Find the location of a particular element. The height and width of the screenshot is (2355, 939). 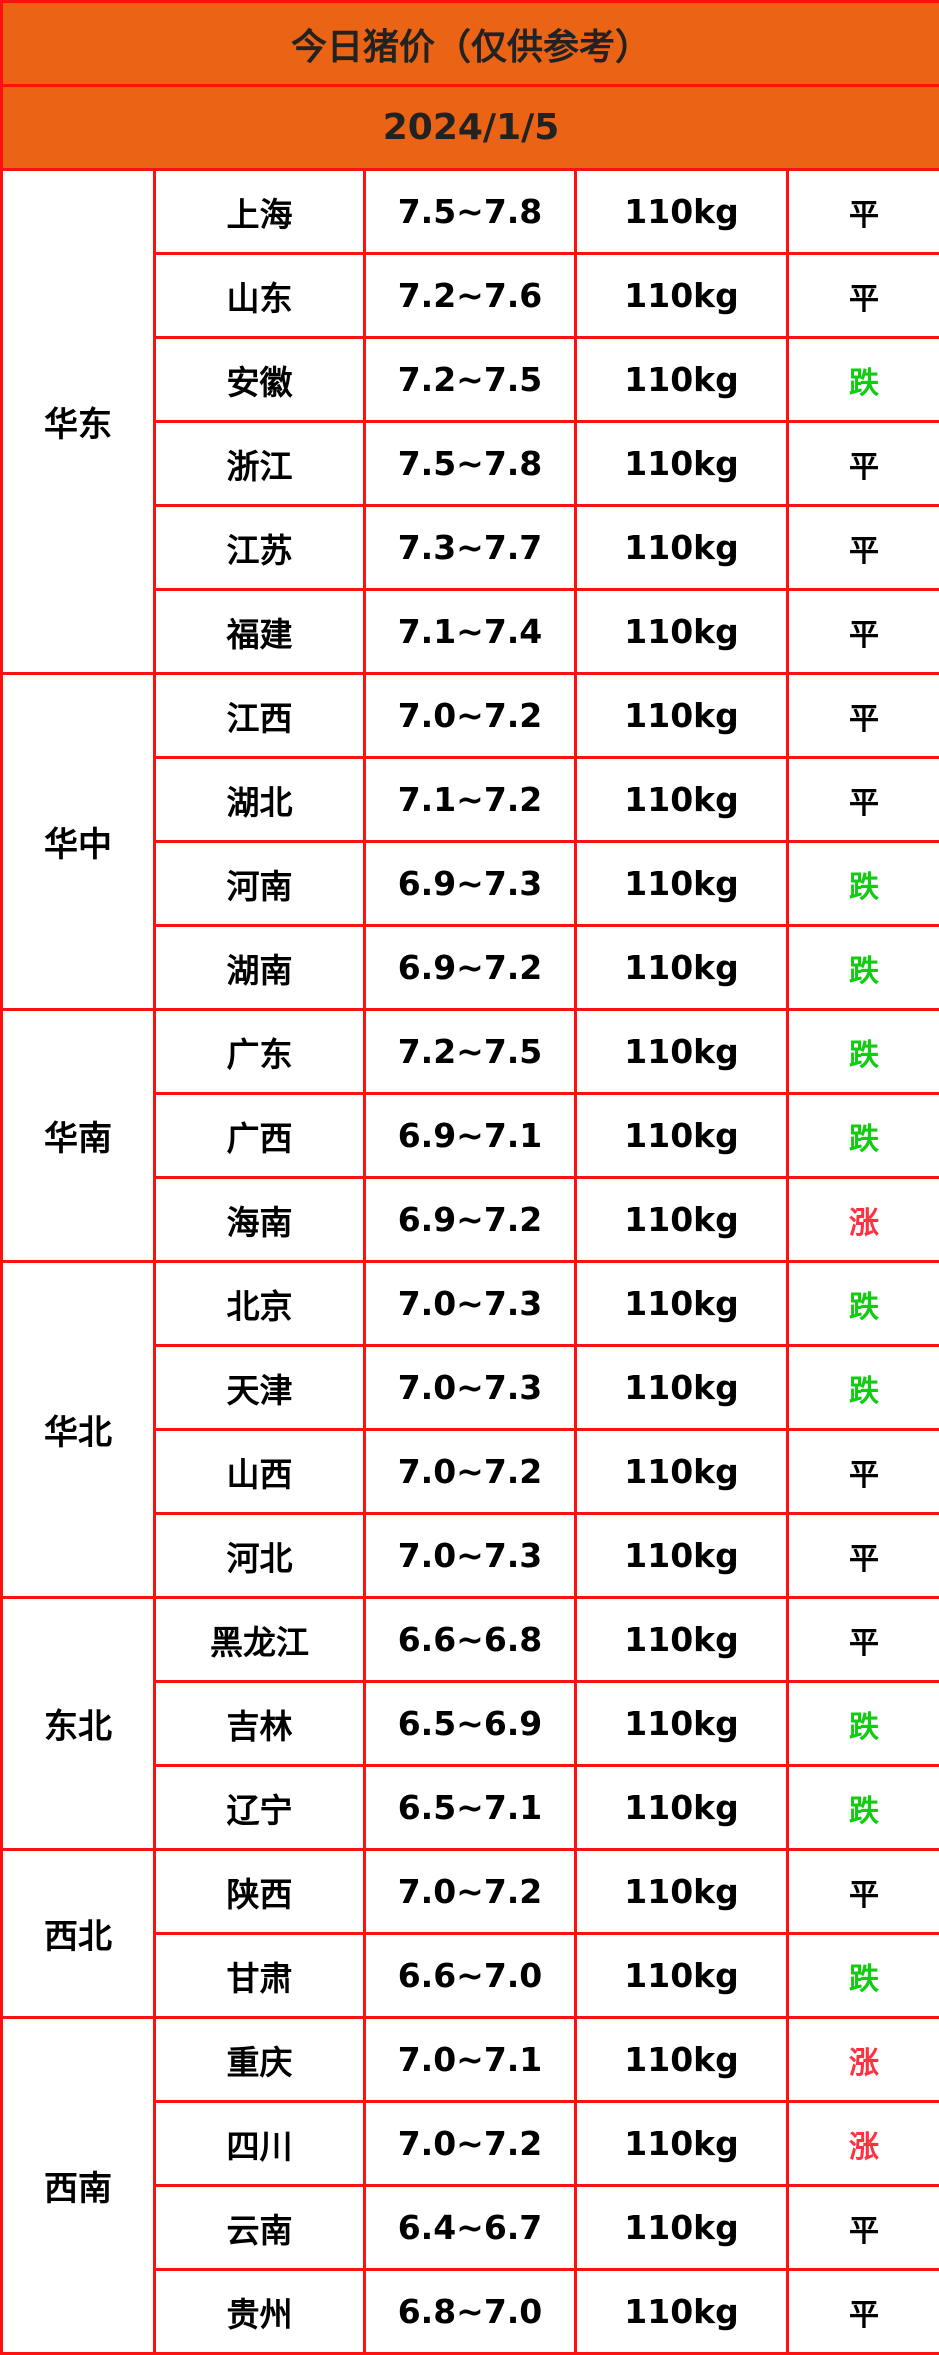

province-cell: 黑龙江 is located at coordinates (259, 1639).